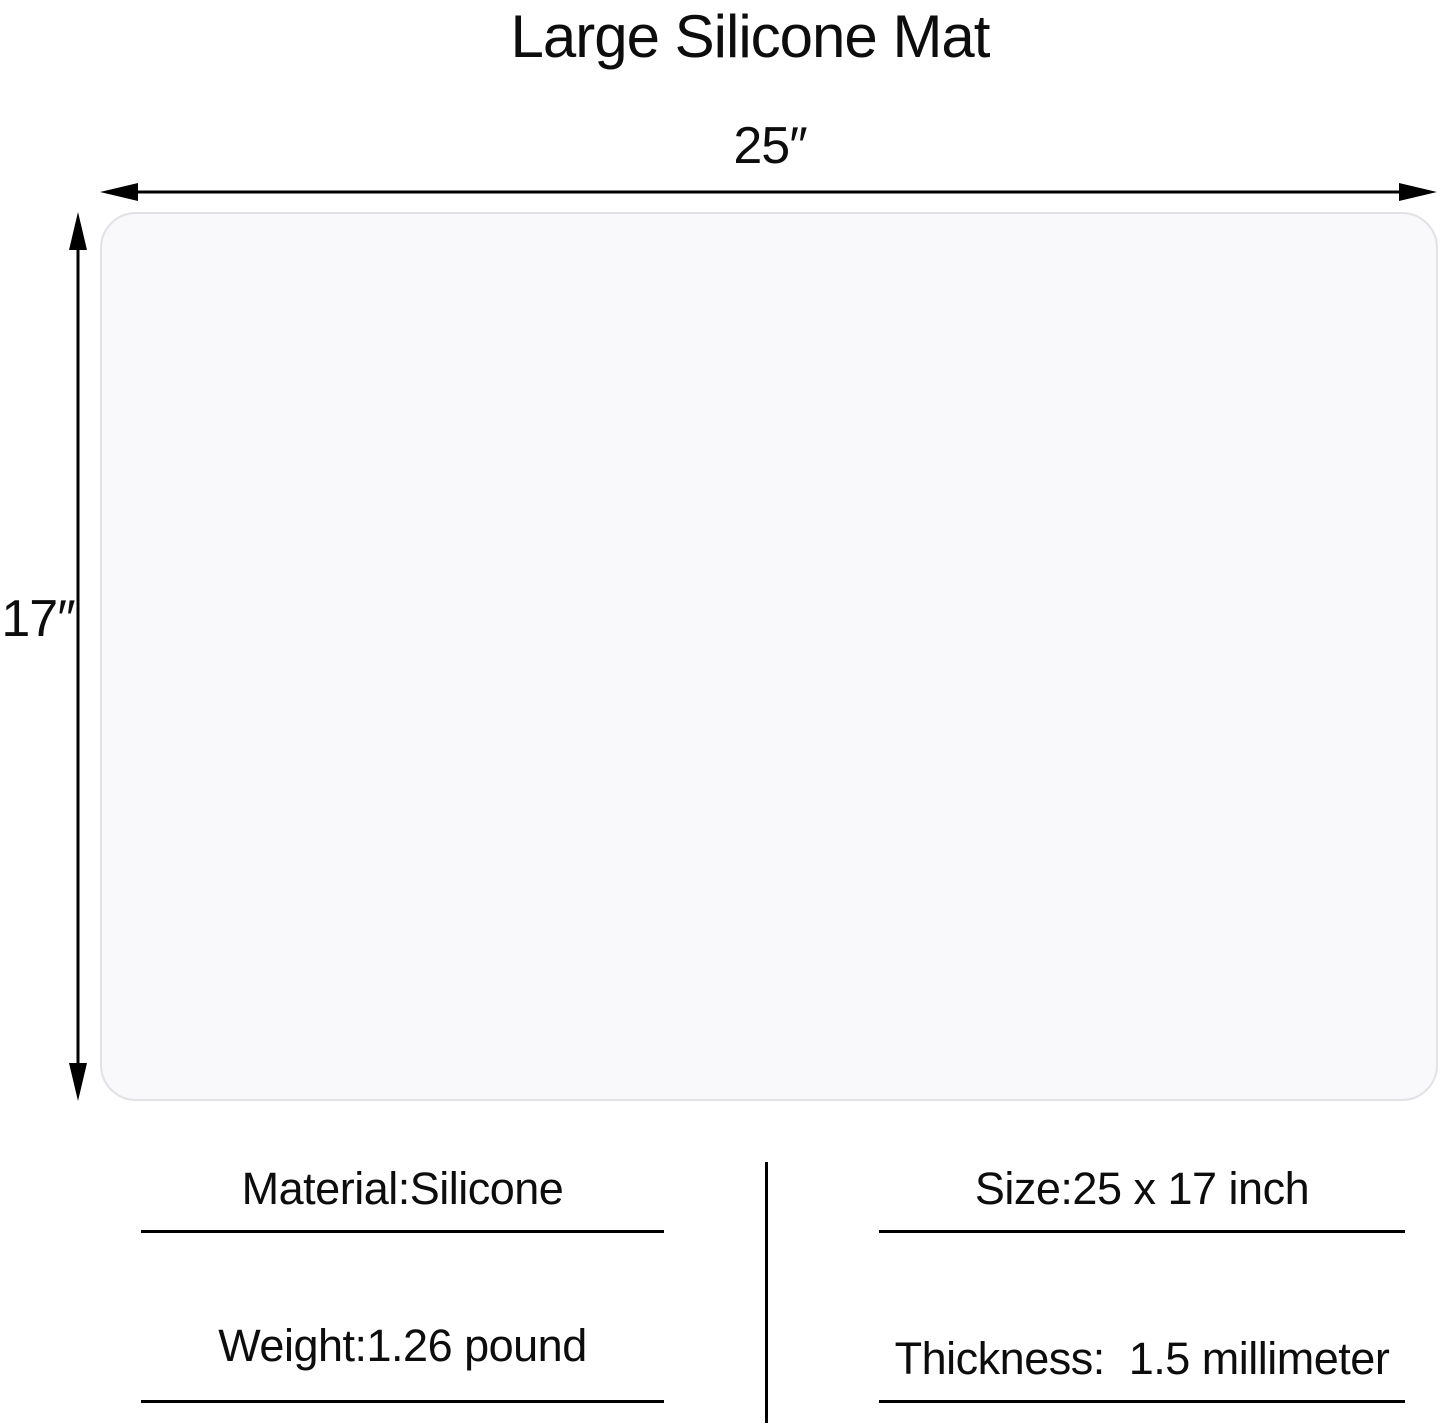 This screenshot has height=1425, width=1445. Describe the element at coordinates (1142, 1231) in the screenshot. I see `spec-size-underline` at that location.